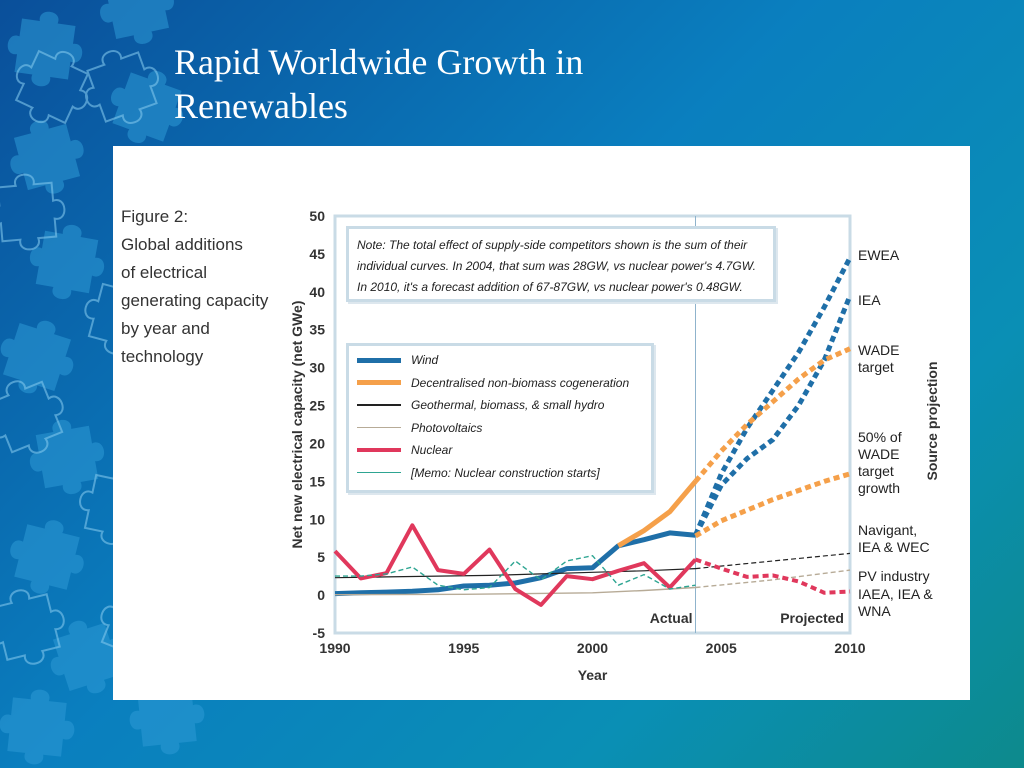 The image size is (1024, 768). I want to click on legend-label: Wind, so click(425, 360).